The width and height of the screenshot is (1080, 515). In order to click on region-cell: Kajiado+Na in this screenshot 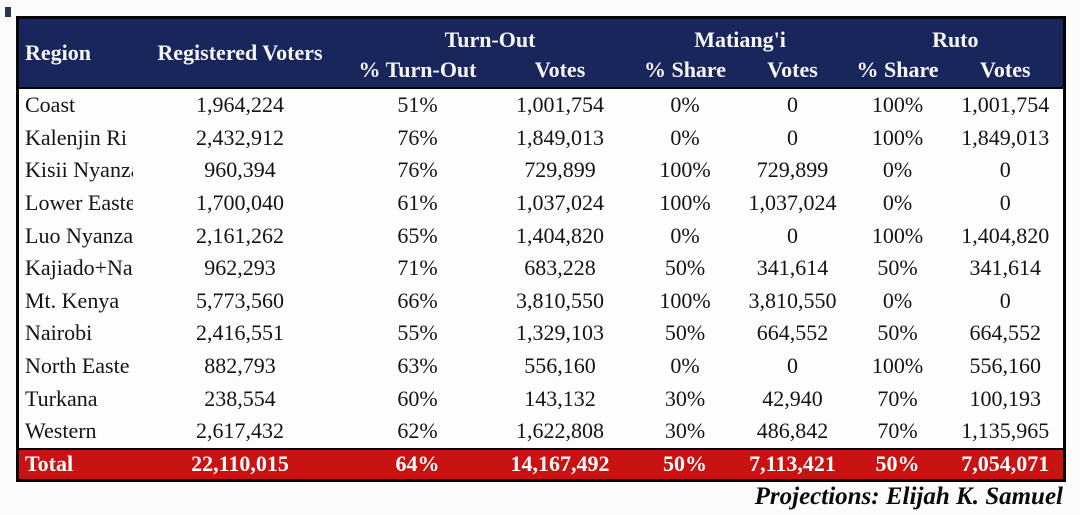, I will do `click(75, 268)`.